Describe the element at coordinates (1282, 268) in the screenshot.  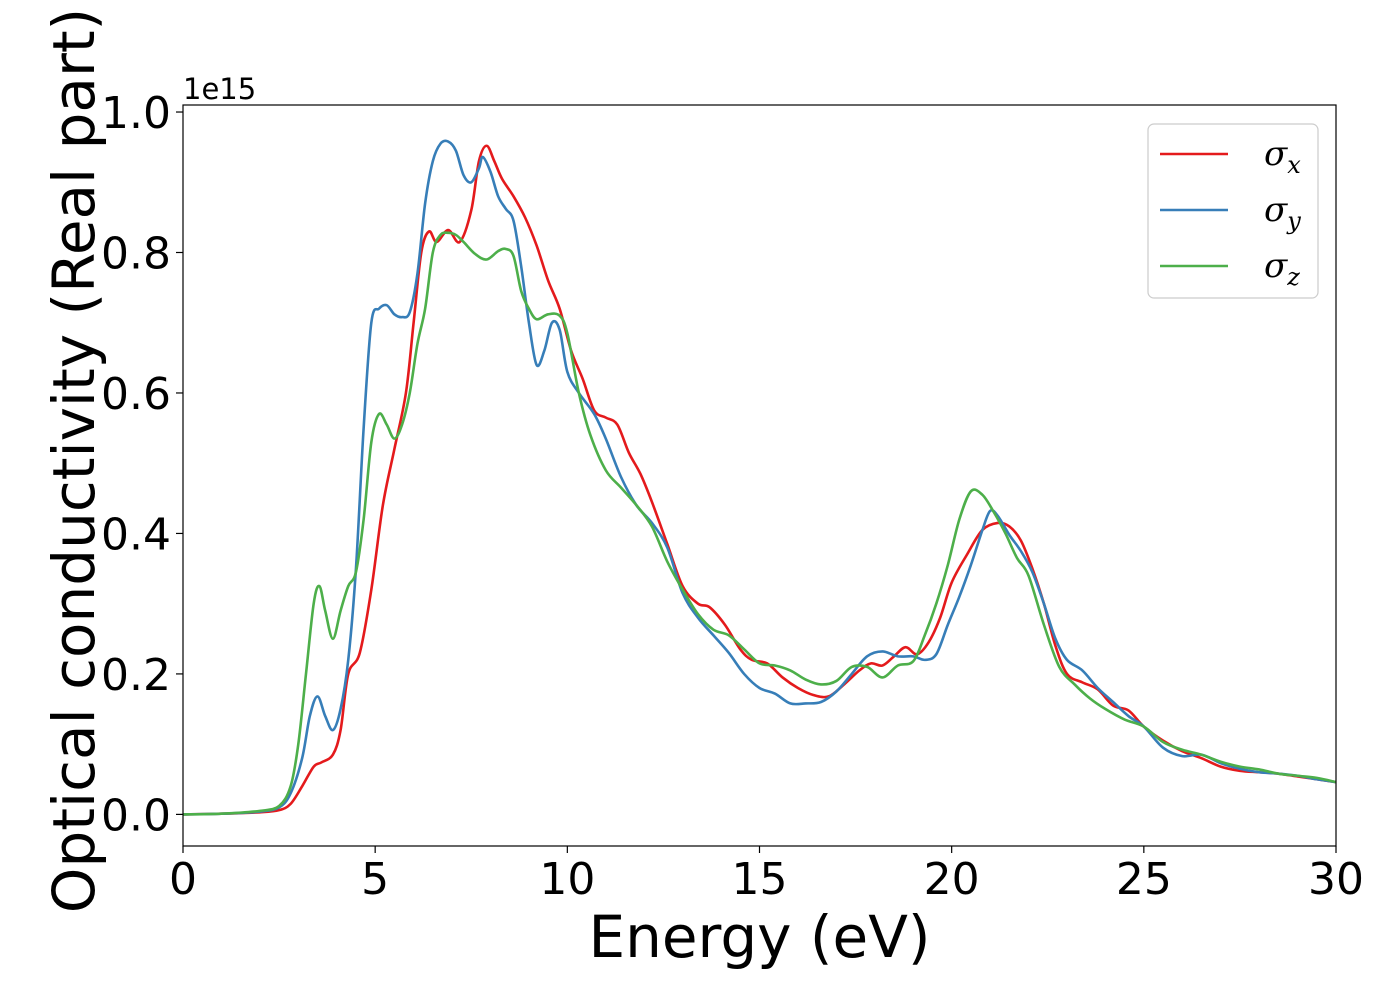
I see `legend-label: σz` at that location.